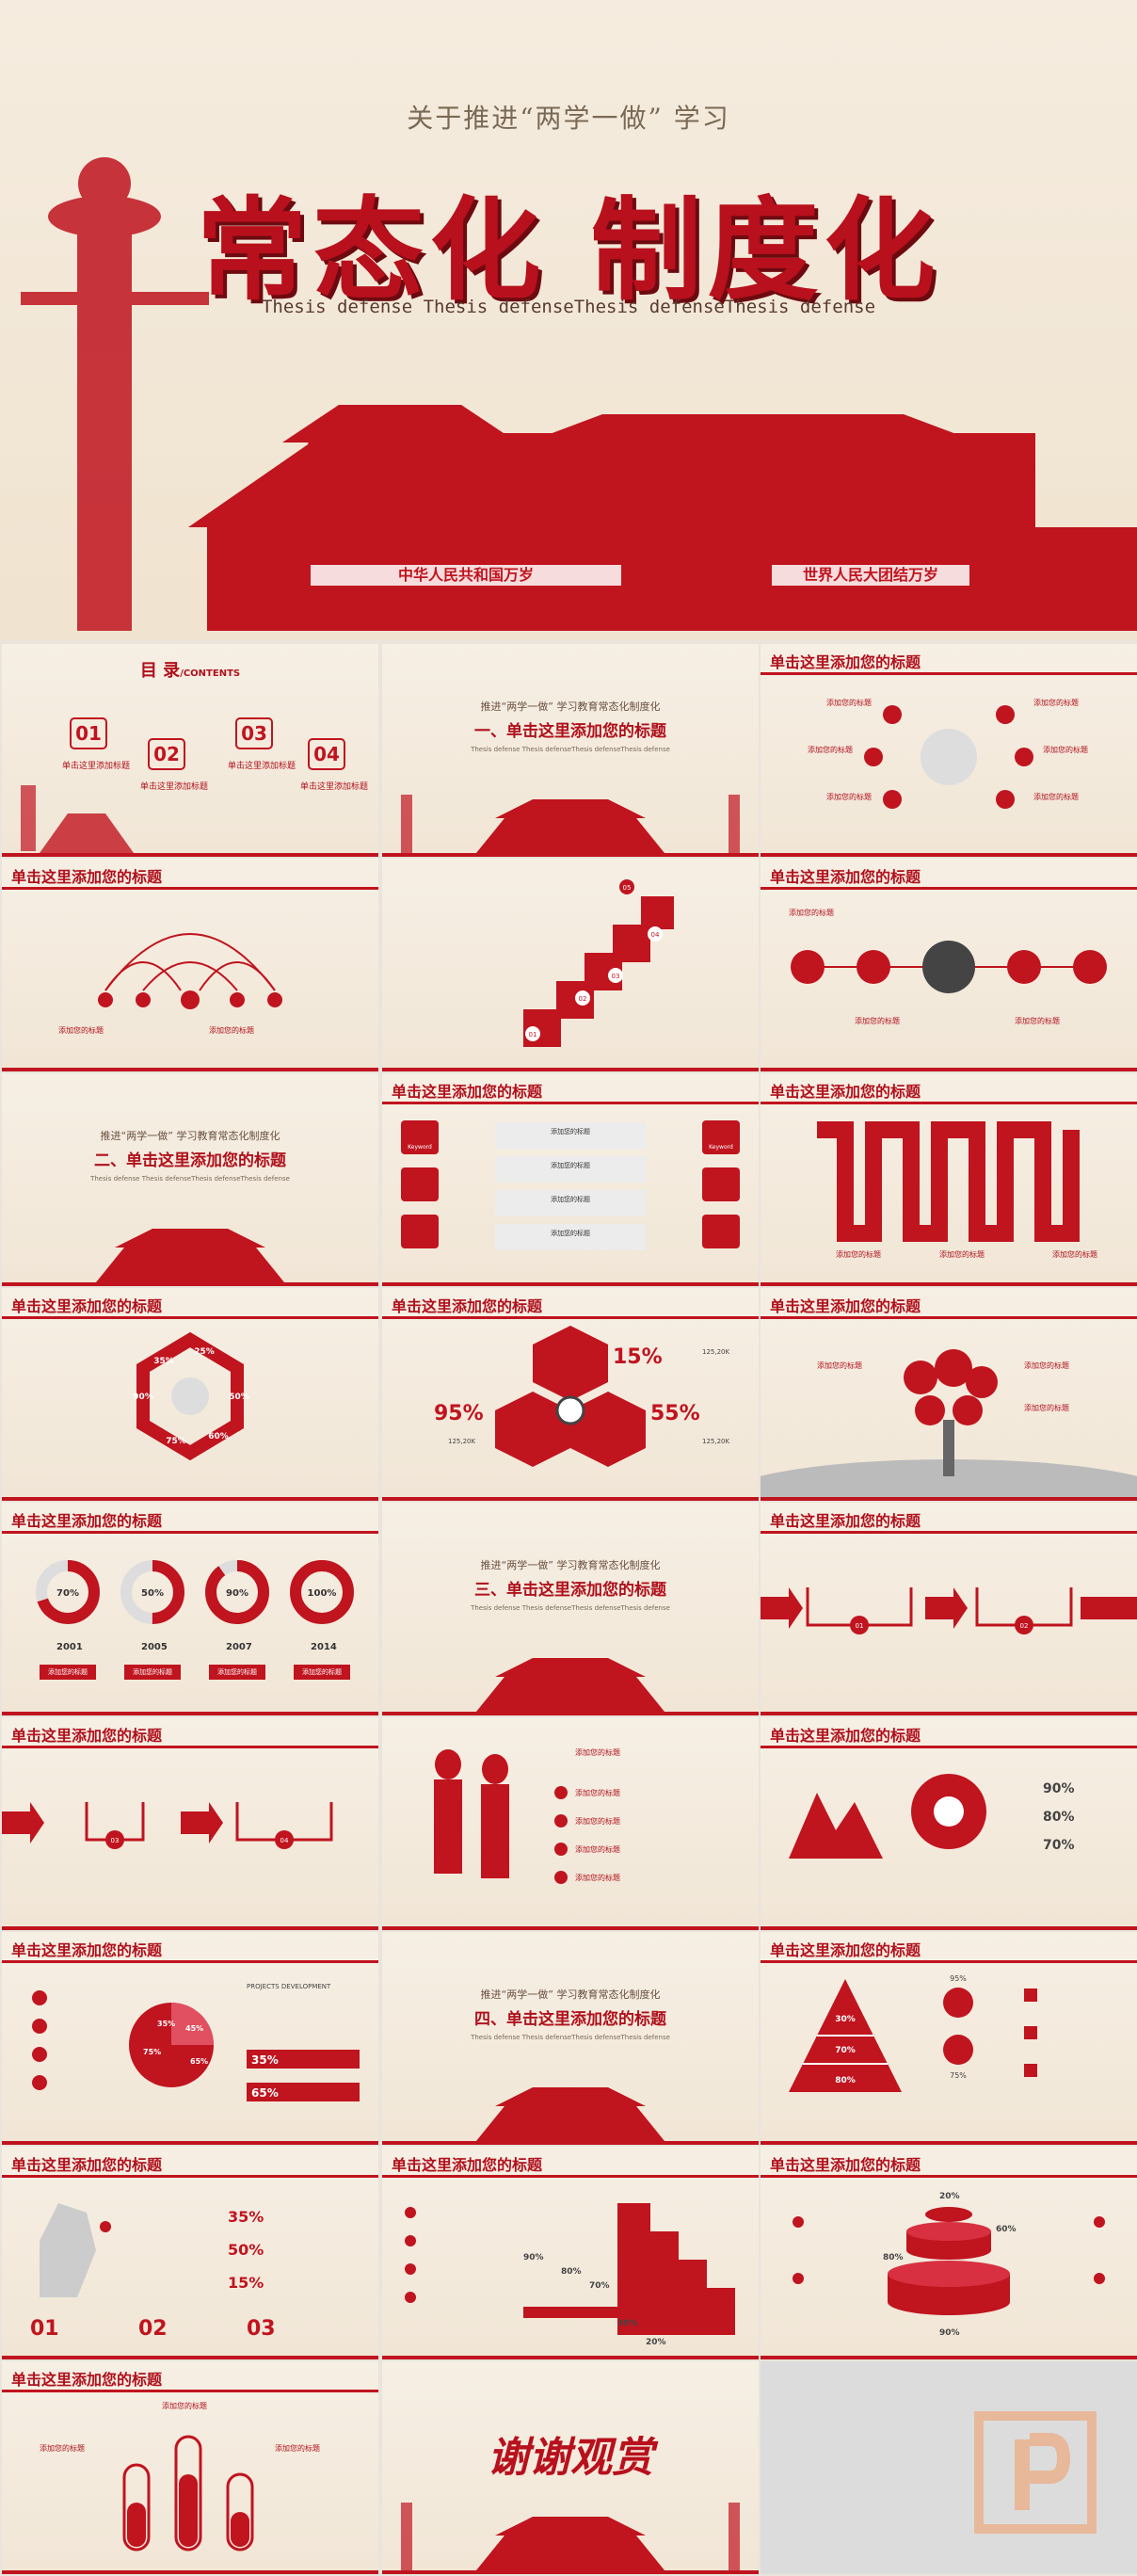  I want to click on toc-num-1: 01, so click(89, 733).